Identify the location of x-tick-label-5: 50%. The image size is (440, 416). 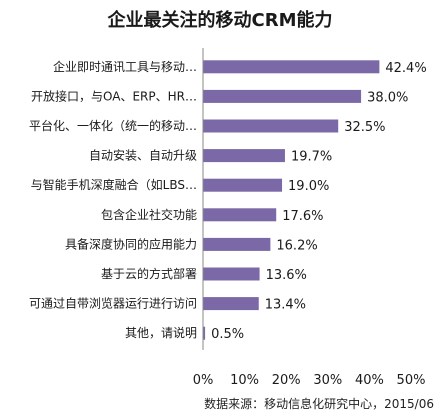
(411, 380).